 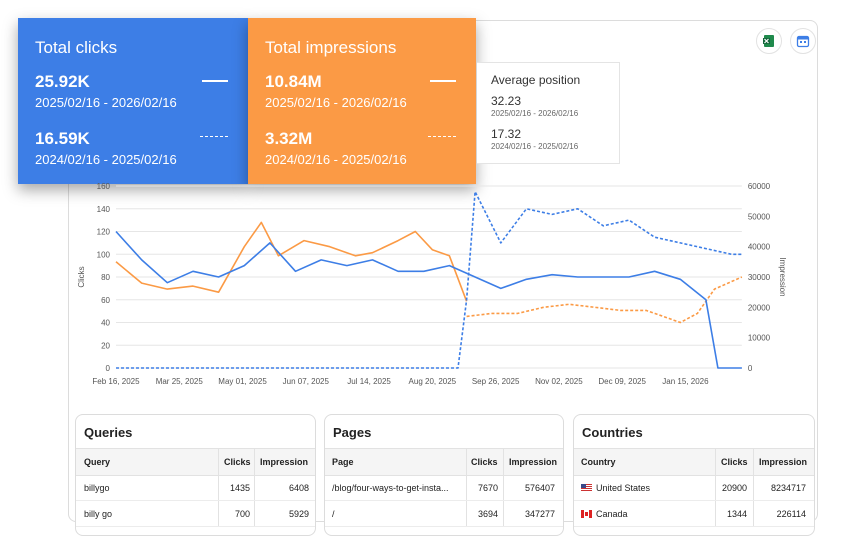 What do you see at coordinates (539, 487) in the screenshot?
I see `impression-cell: 576407` at bounding box center [539, 487].